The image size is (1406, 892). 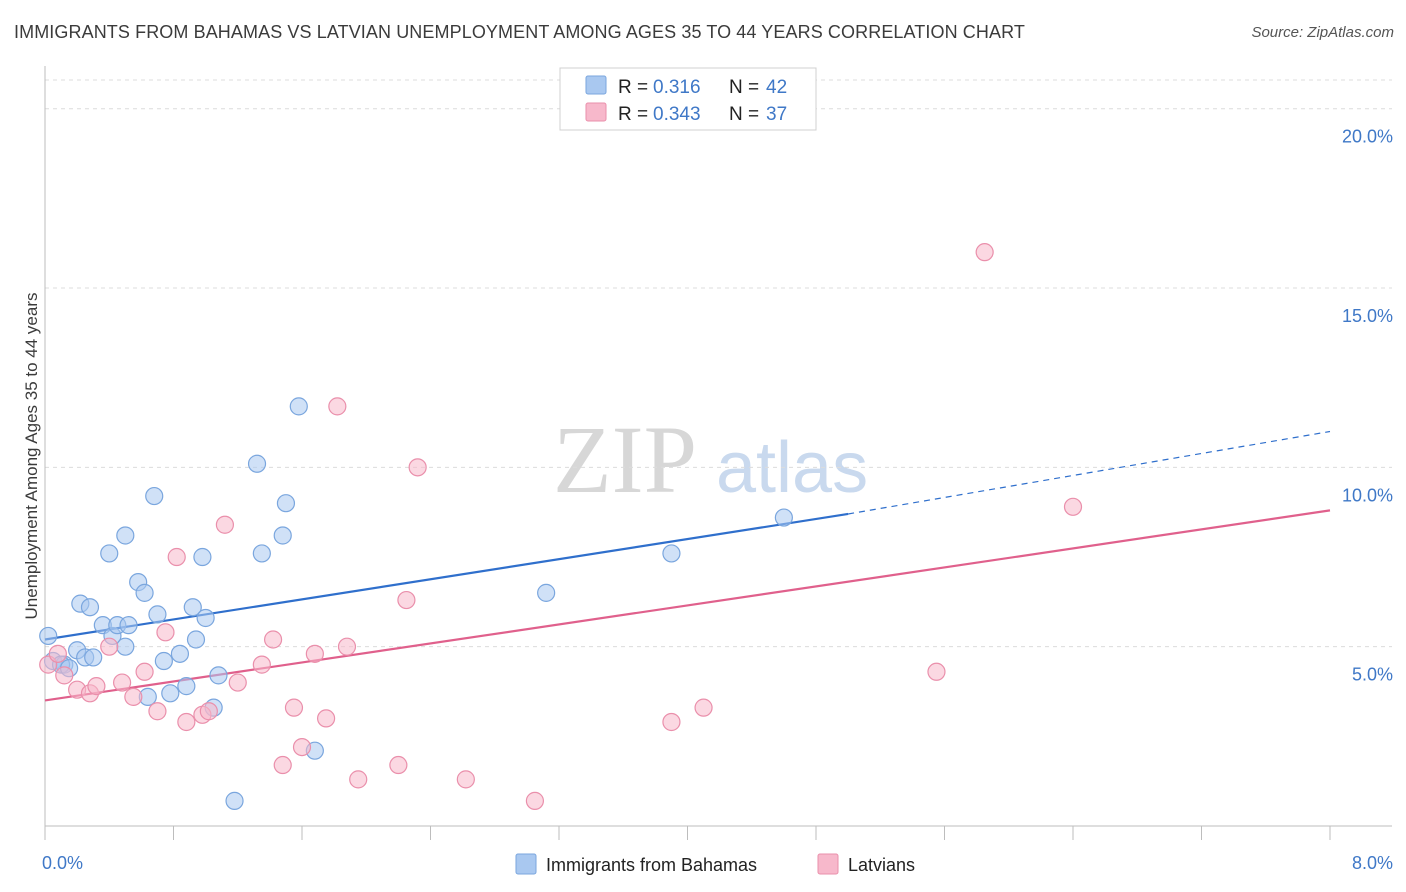 I want to click on x-tick-label-max: 8.0%, so click(x=1372, y=863).